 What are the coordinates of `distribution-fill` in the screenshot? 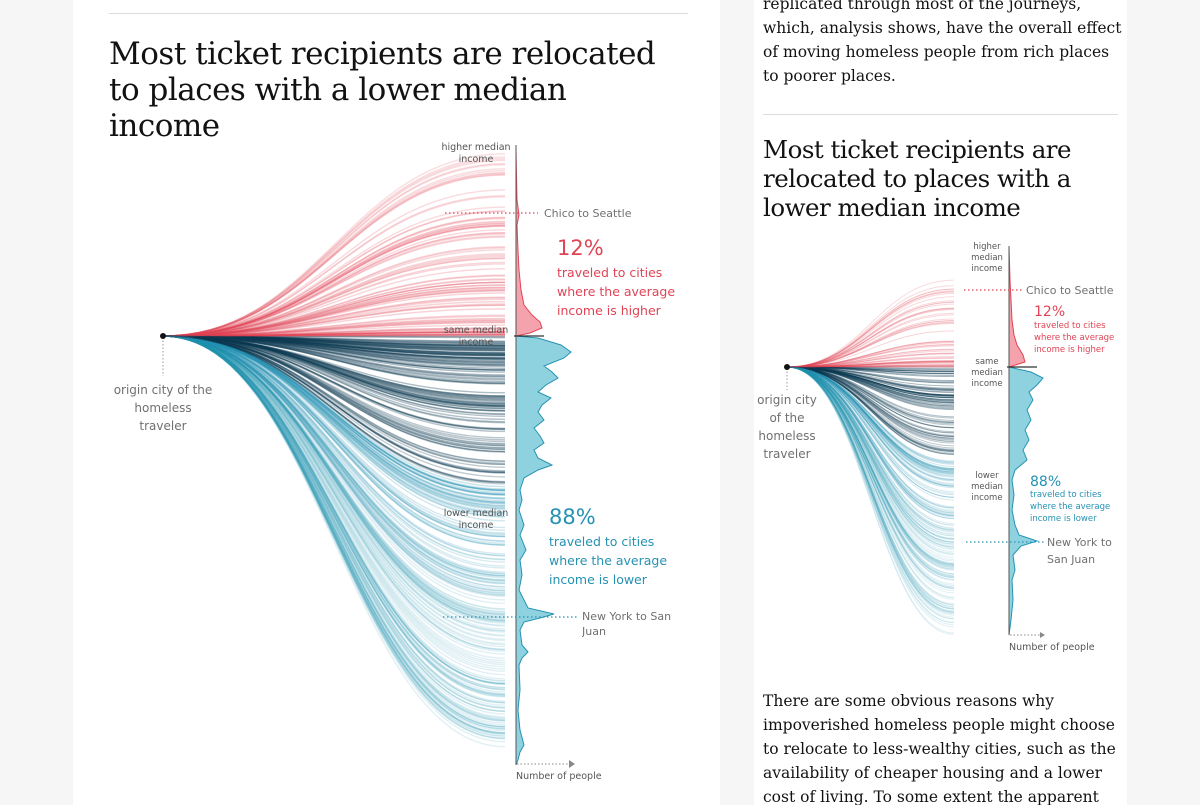 It's located at (529, 241).